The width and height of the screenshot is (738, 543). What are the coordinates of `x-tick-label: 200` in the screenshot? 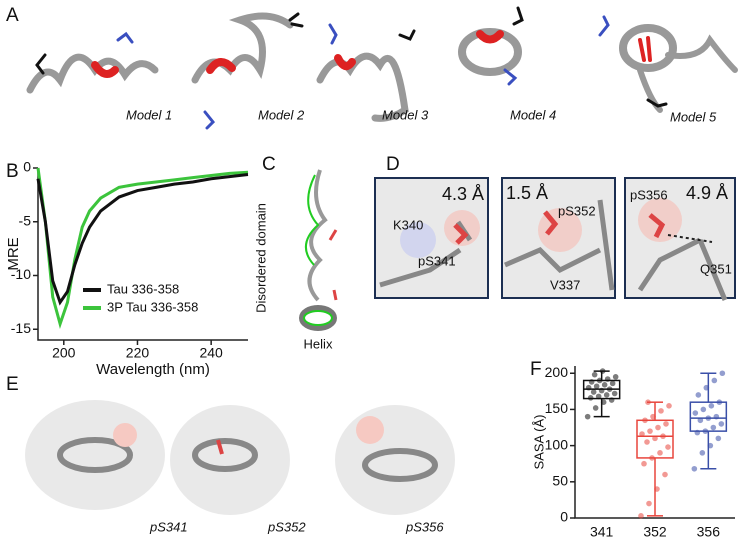 It's located at (64, 353).